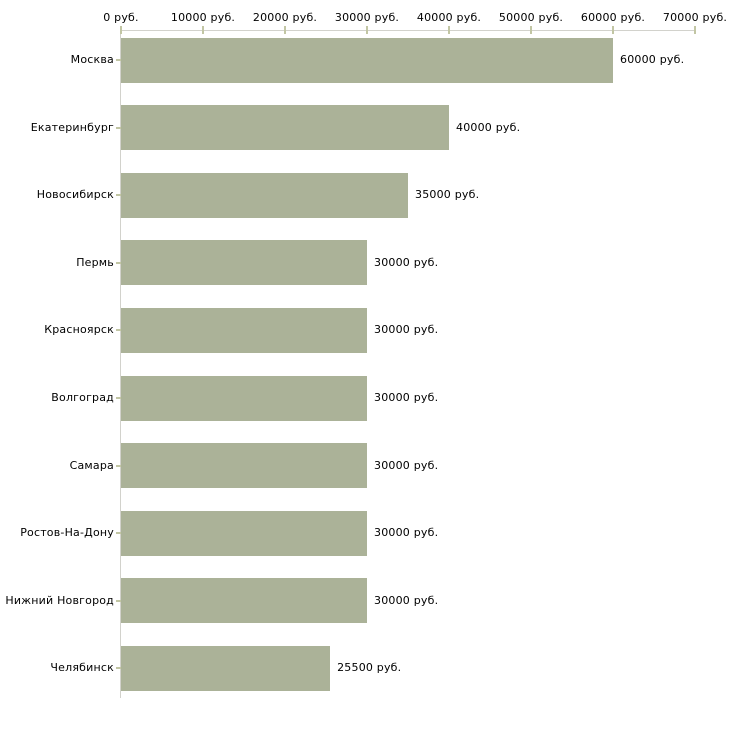 This screenshot has width=730, height=730. Describe the element at coordinates (285, 17) in the screenshot. I see `x-tick-label: 20000 руб.` at that location.